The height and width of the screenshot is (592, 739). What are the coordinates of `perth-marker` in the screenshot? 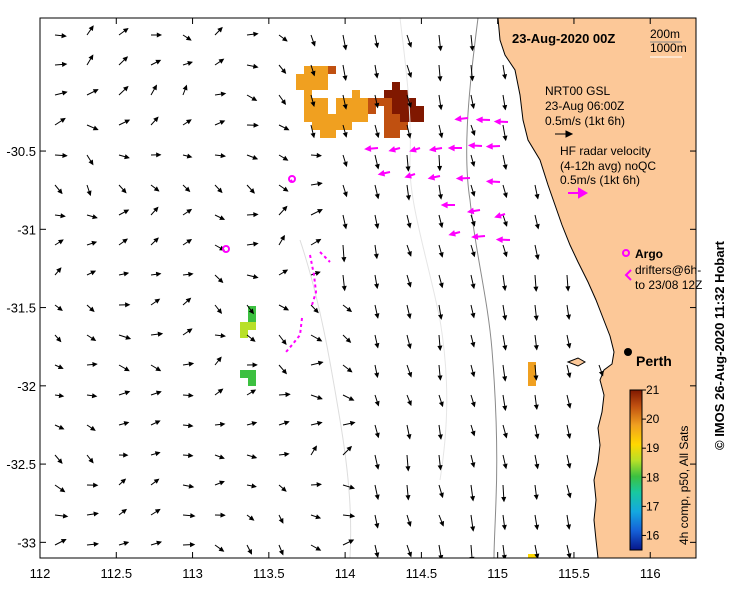 It's located at (628, 352).